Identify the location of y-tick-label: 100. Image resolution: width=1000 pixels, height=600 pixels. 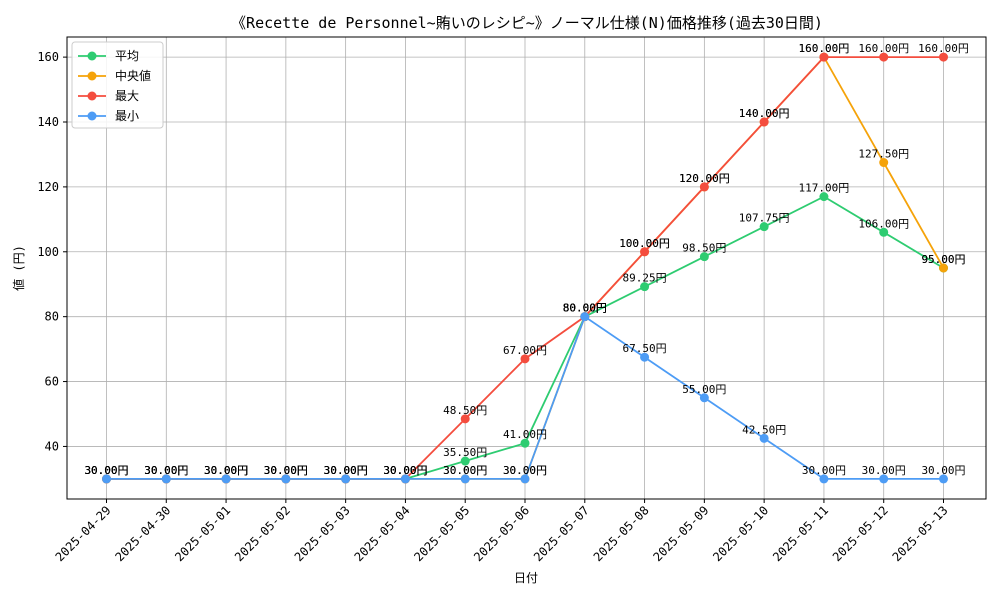
(48, 252).